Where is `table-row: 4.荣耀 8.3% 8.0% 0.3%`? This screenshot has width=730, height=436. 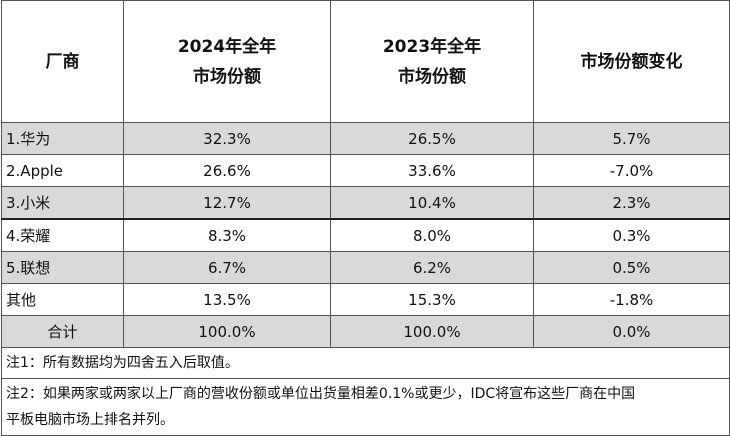 table-row: 4.荣耀 8.3% 8.0% 0.3% is located at coordinates (365, 235).